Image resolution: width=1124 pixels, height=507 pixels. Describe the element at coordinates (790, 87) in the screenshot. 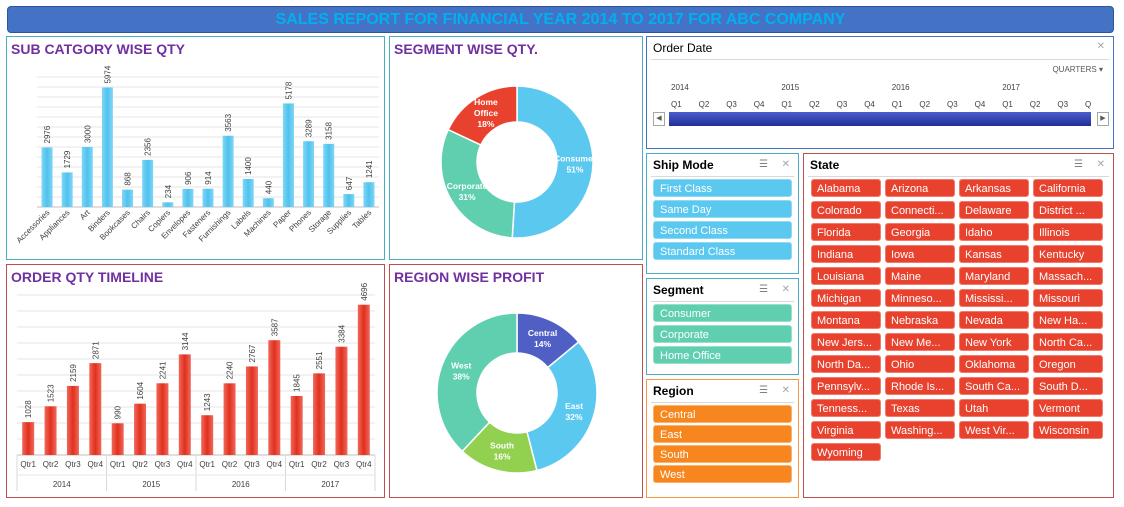

I see `timeline-year-label: 2015` at that location.